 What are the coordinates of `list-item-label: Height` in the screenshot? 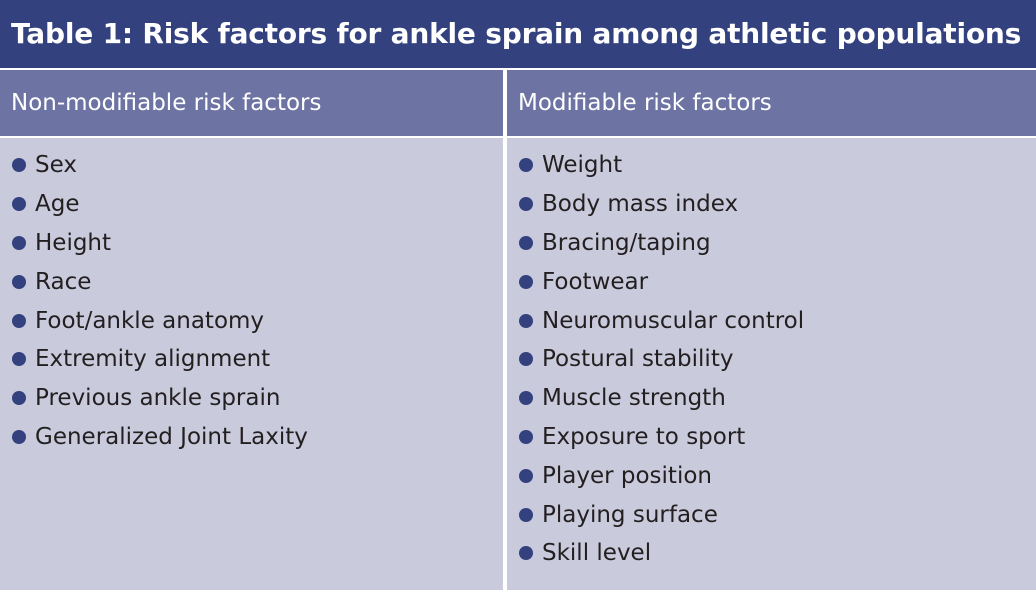 It's located at (73, 242).